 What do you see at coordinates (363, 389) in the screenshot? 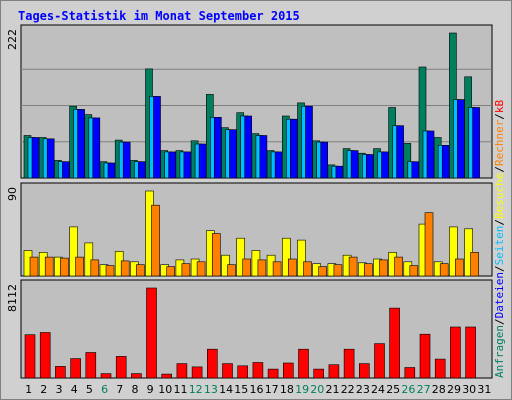
I see `x-tick-day-23: 23` at bounding box center [363, 389].